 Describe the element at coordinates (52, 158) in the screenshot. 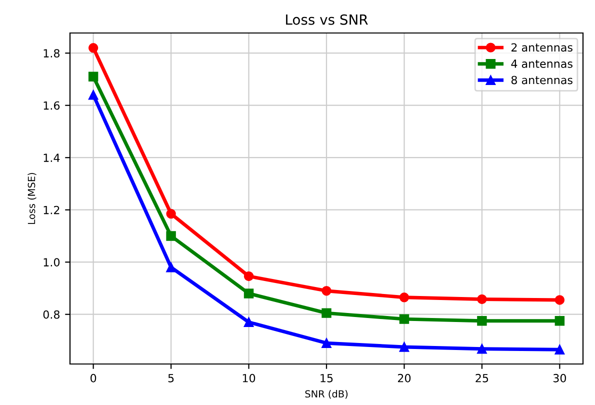

I see `y-tick-label: 1.4` at that location.